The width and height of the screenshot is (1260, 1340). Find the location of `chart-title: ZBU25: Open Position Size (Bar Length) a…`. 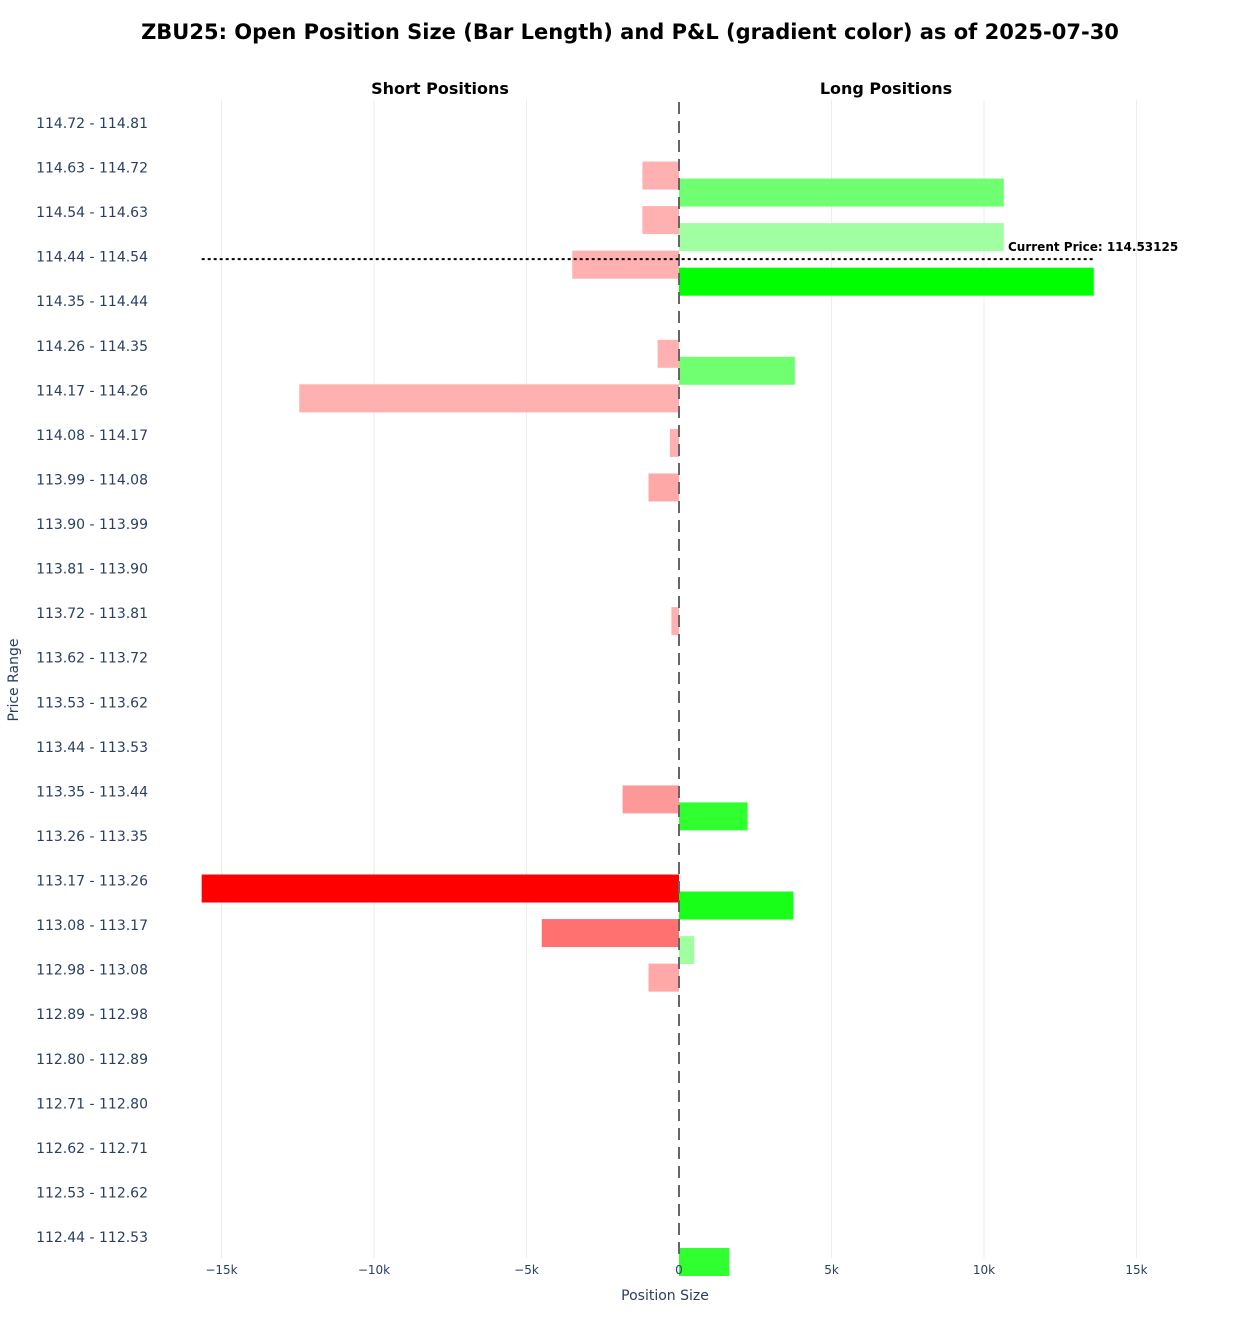

chart-title: ZBU25: Open Position Size (Bar Length) a… is located at coordinates (630, 32).